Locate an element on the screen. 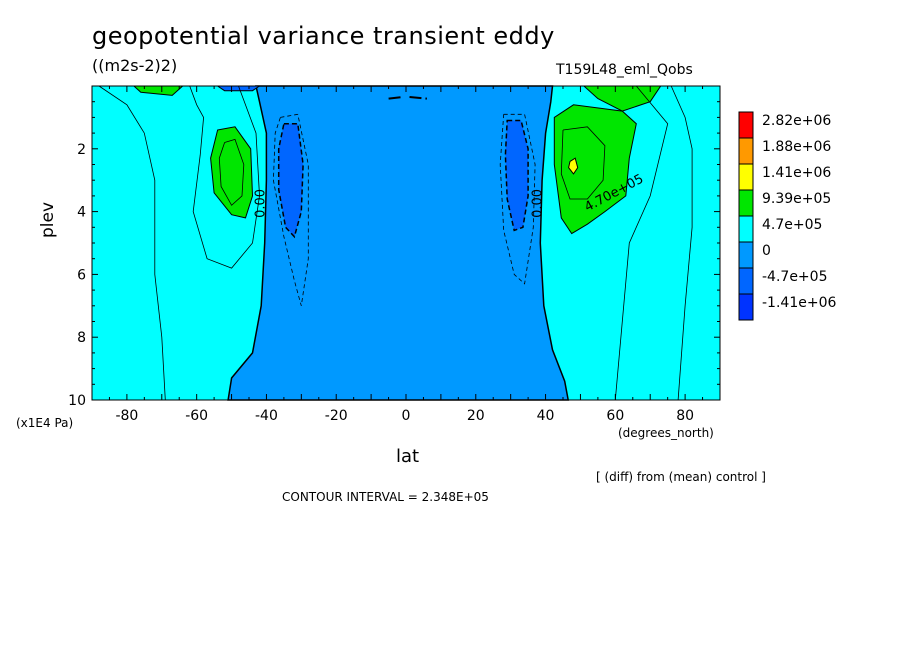 The width and height of the screenshot is (904, 654). northern-positive-region is located at coordinates (595, 169).